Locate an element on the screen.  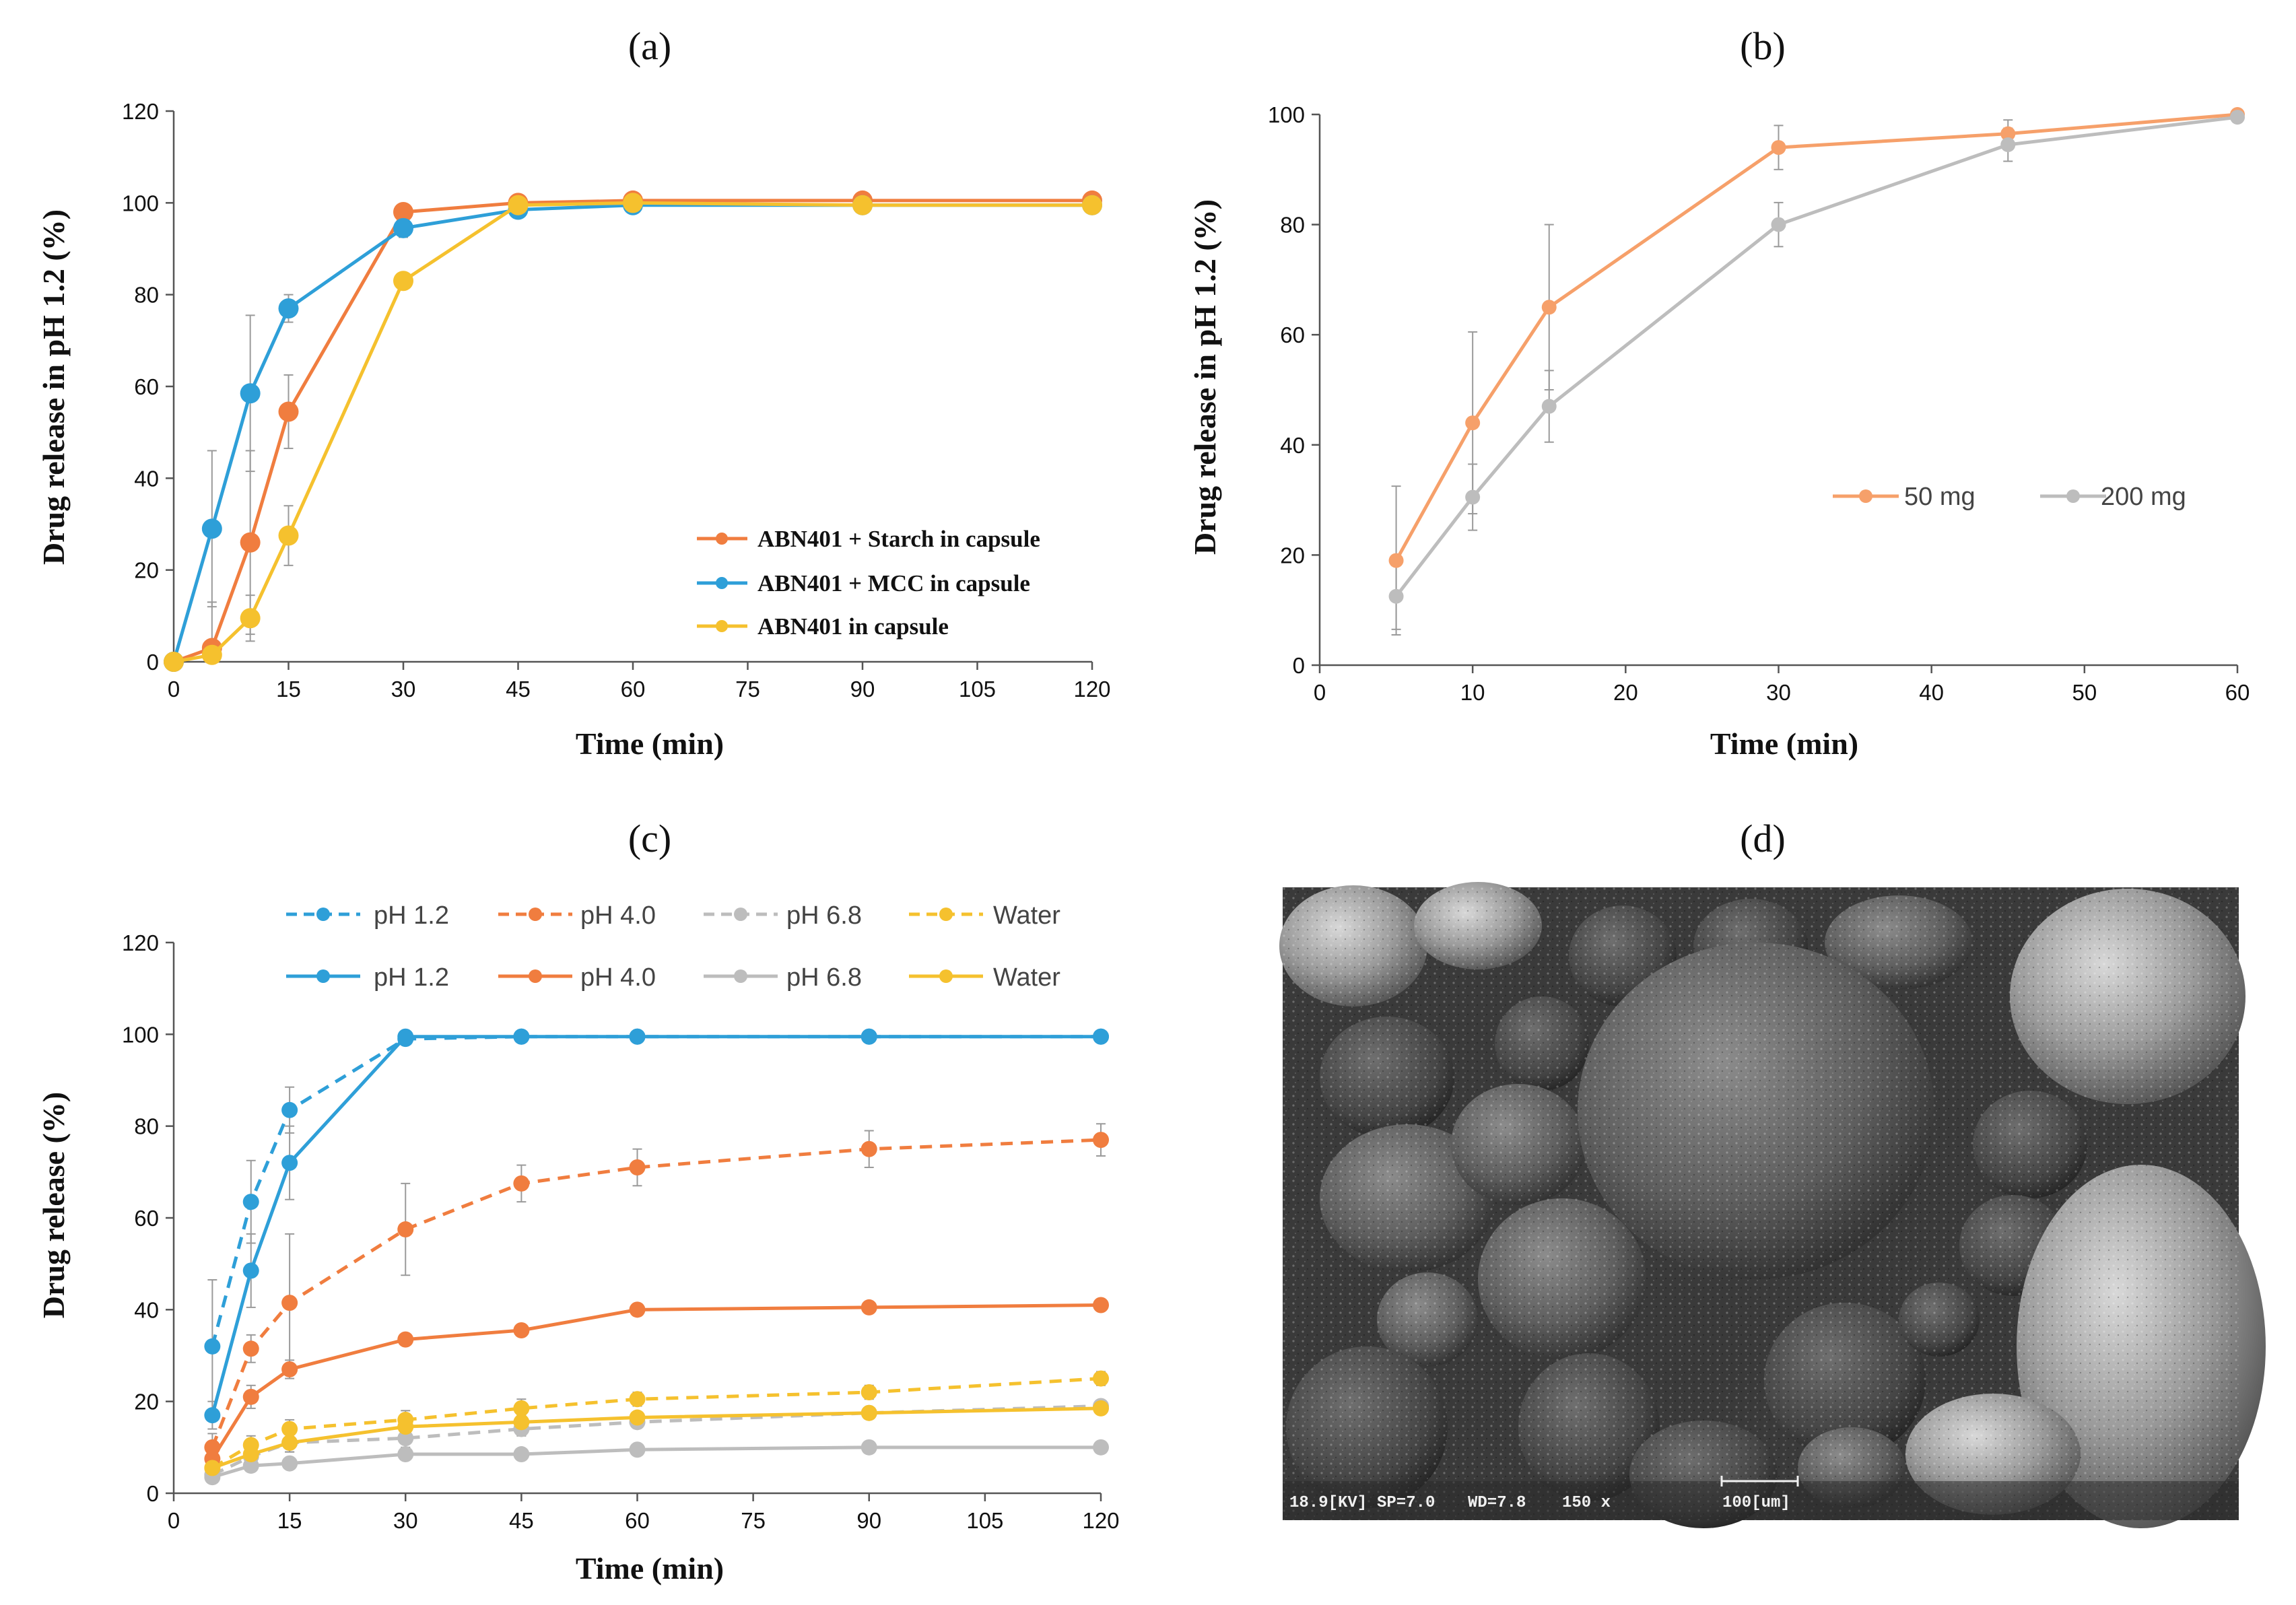
legend-c-marker-ph68-solid is located at coordinates (740, 976).